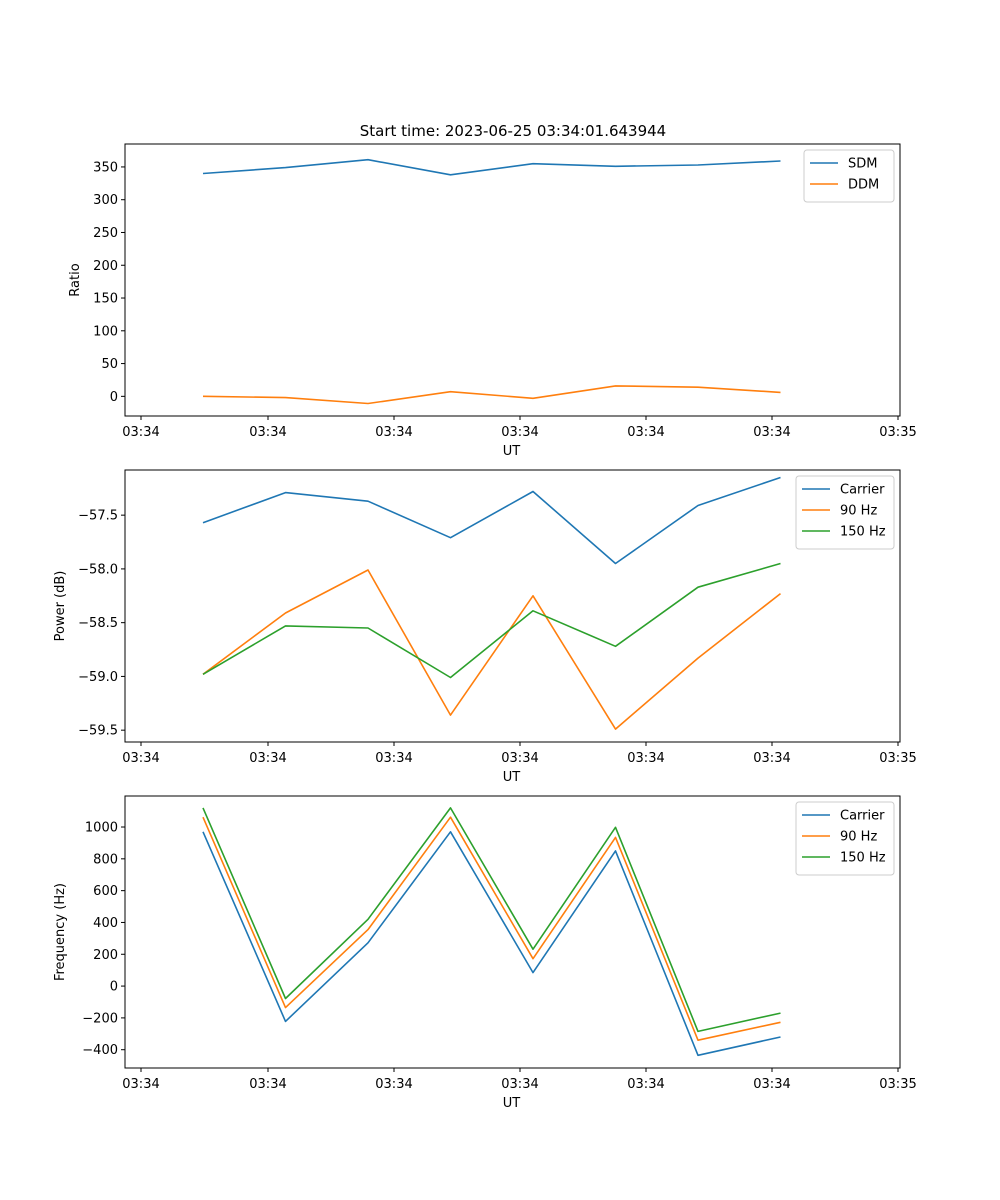  What do you see at coordinates (105, 167) in the screenshot?
I see `y-tick-label: 350` at bounding box center [105, 167].